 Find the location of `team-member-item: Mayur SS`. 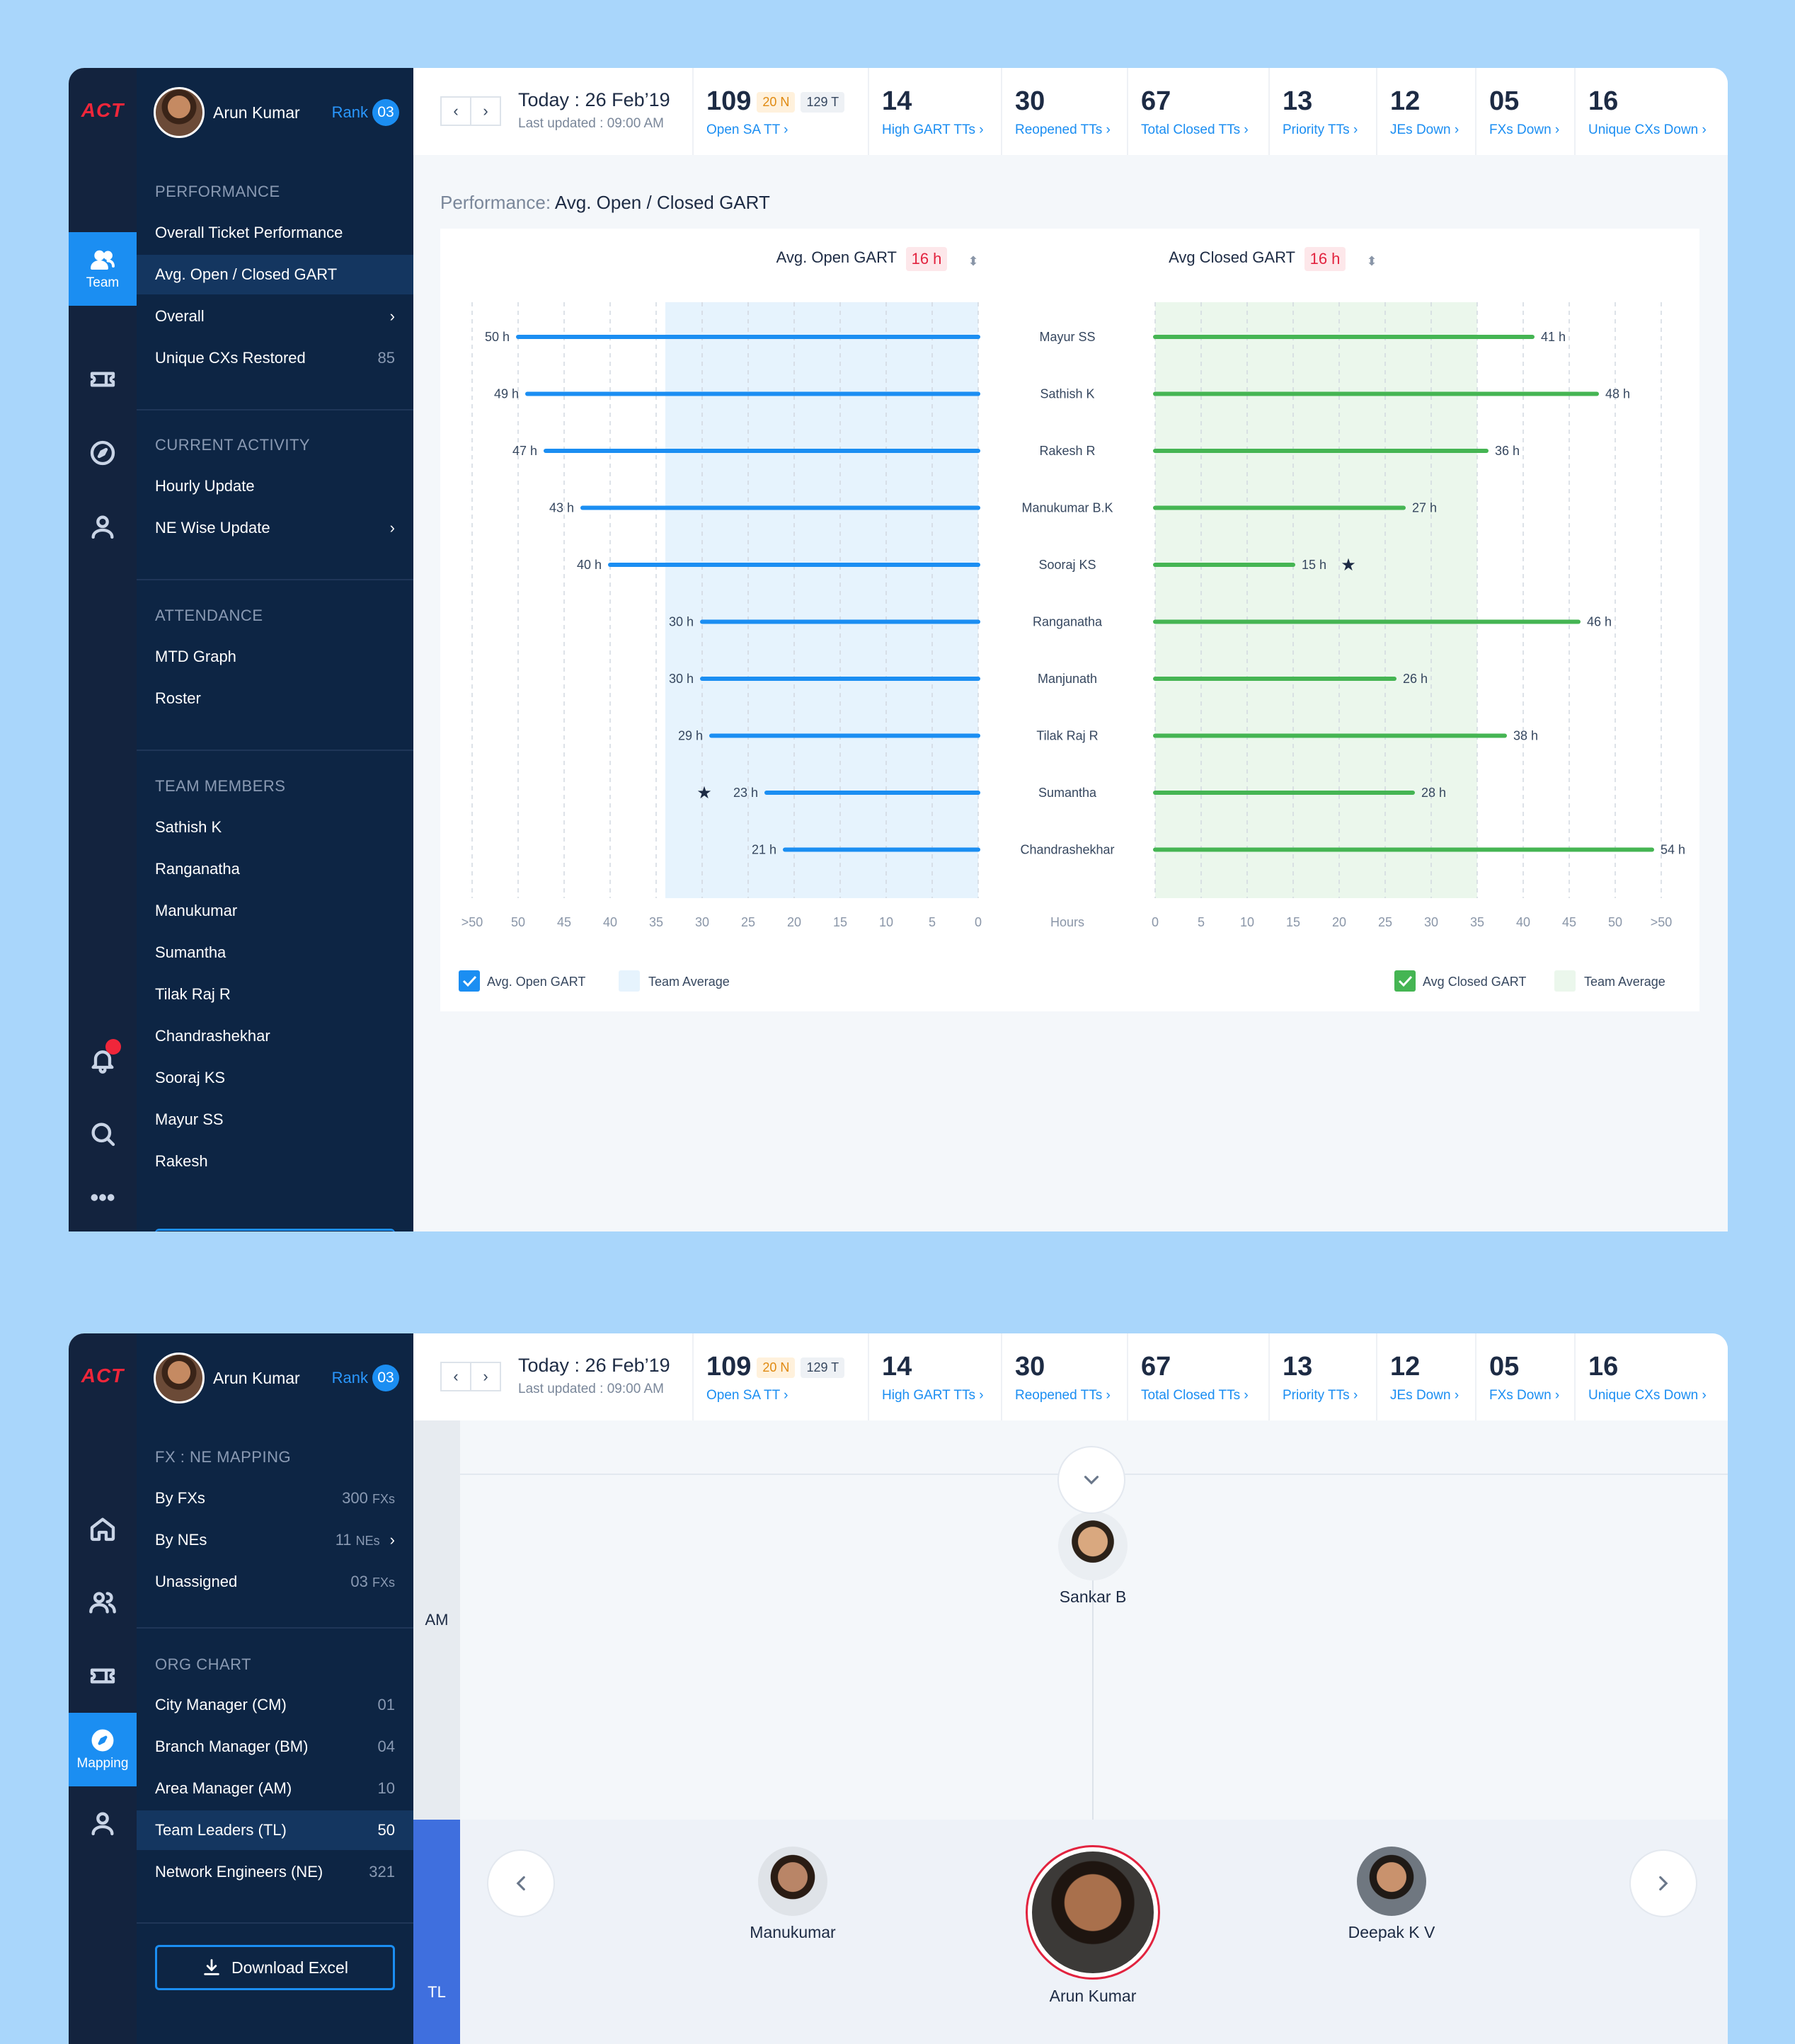

team-member-item: Mayur SS is located at coordinates (275, 1119).